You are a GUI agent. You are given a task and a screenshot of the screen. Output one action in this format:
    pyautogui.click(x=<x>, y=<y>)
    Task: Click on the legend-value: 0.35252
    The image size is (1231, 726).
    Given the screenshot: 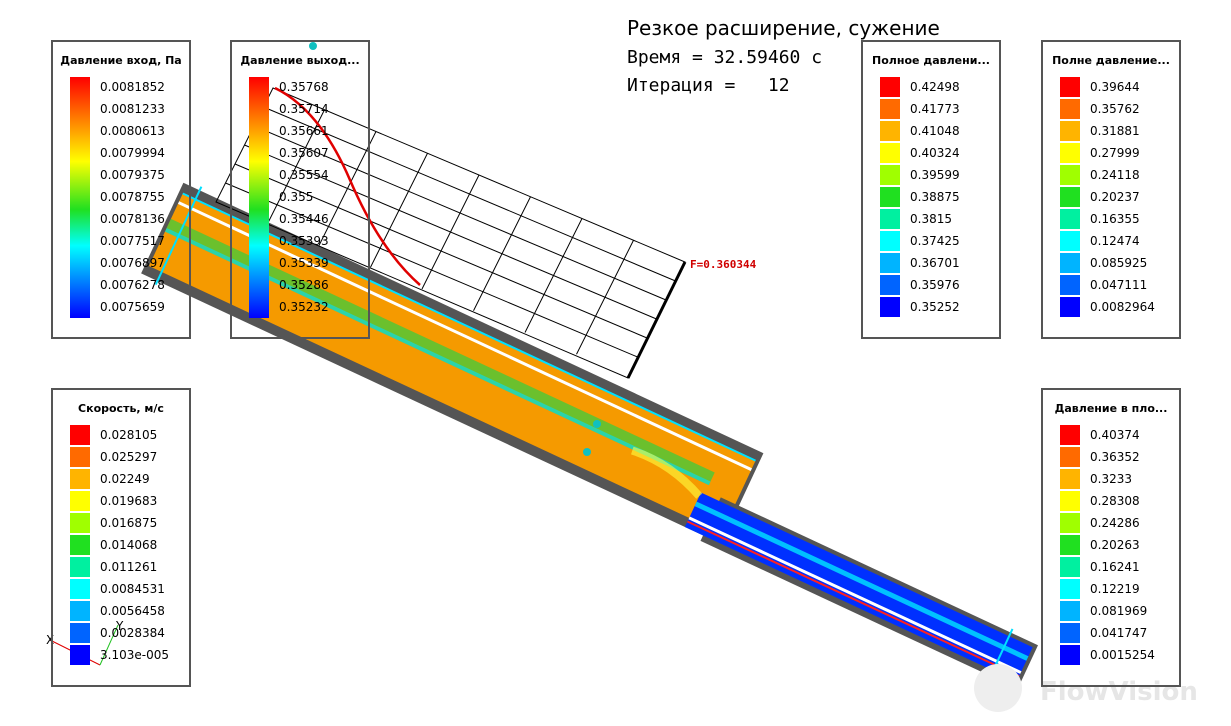 What is the action you would take?
    pyautogui.click(x=935, y=307)
    